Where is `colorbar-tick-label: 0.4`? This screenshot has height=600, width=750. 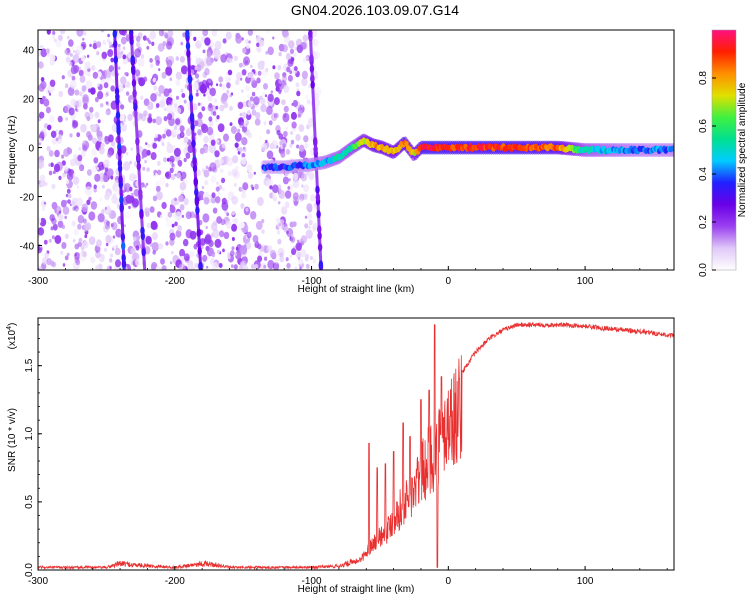
colorbar-tick-label: 0.4 is located at coordinates (703, 174).